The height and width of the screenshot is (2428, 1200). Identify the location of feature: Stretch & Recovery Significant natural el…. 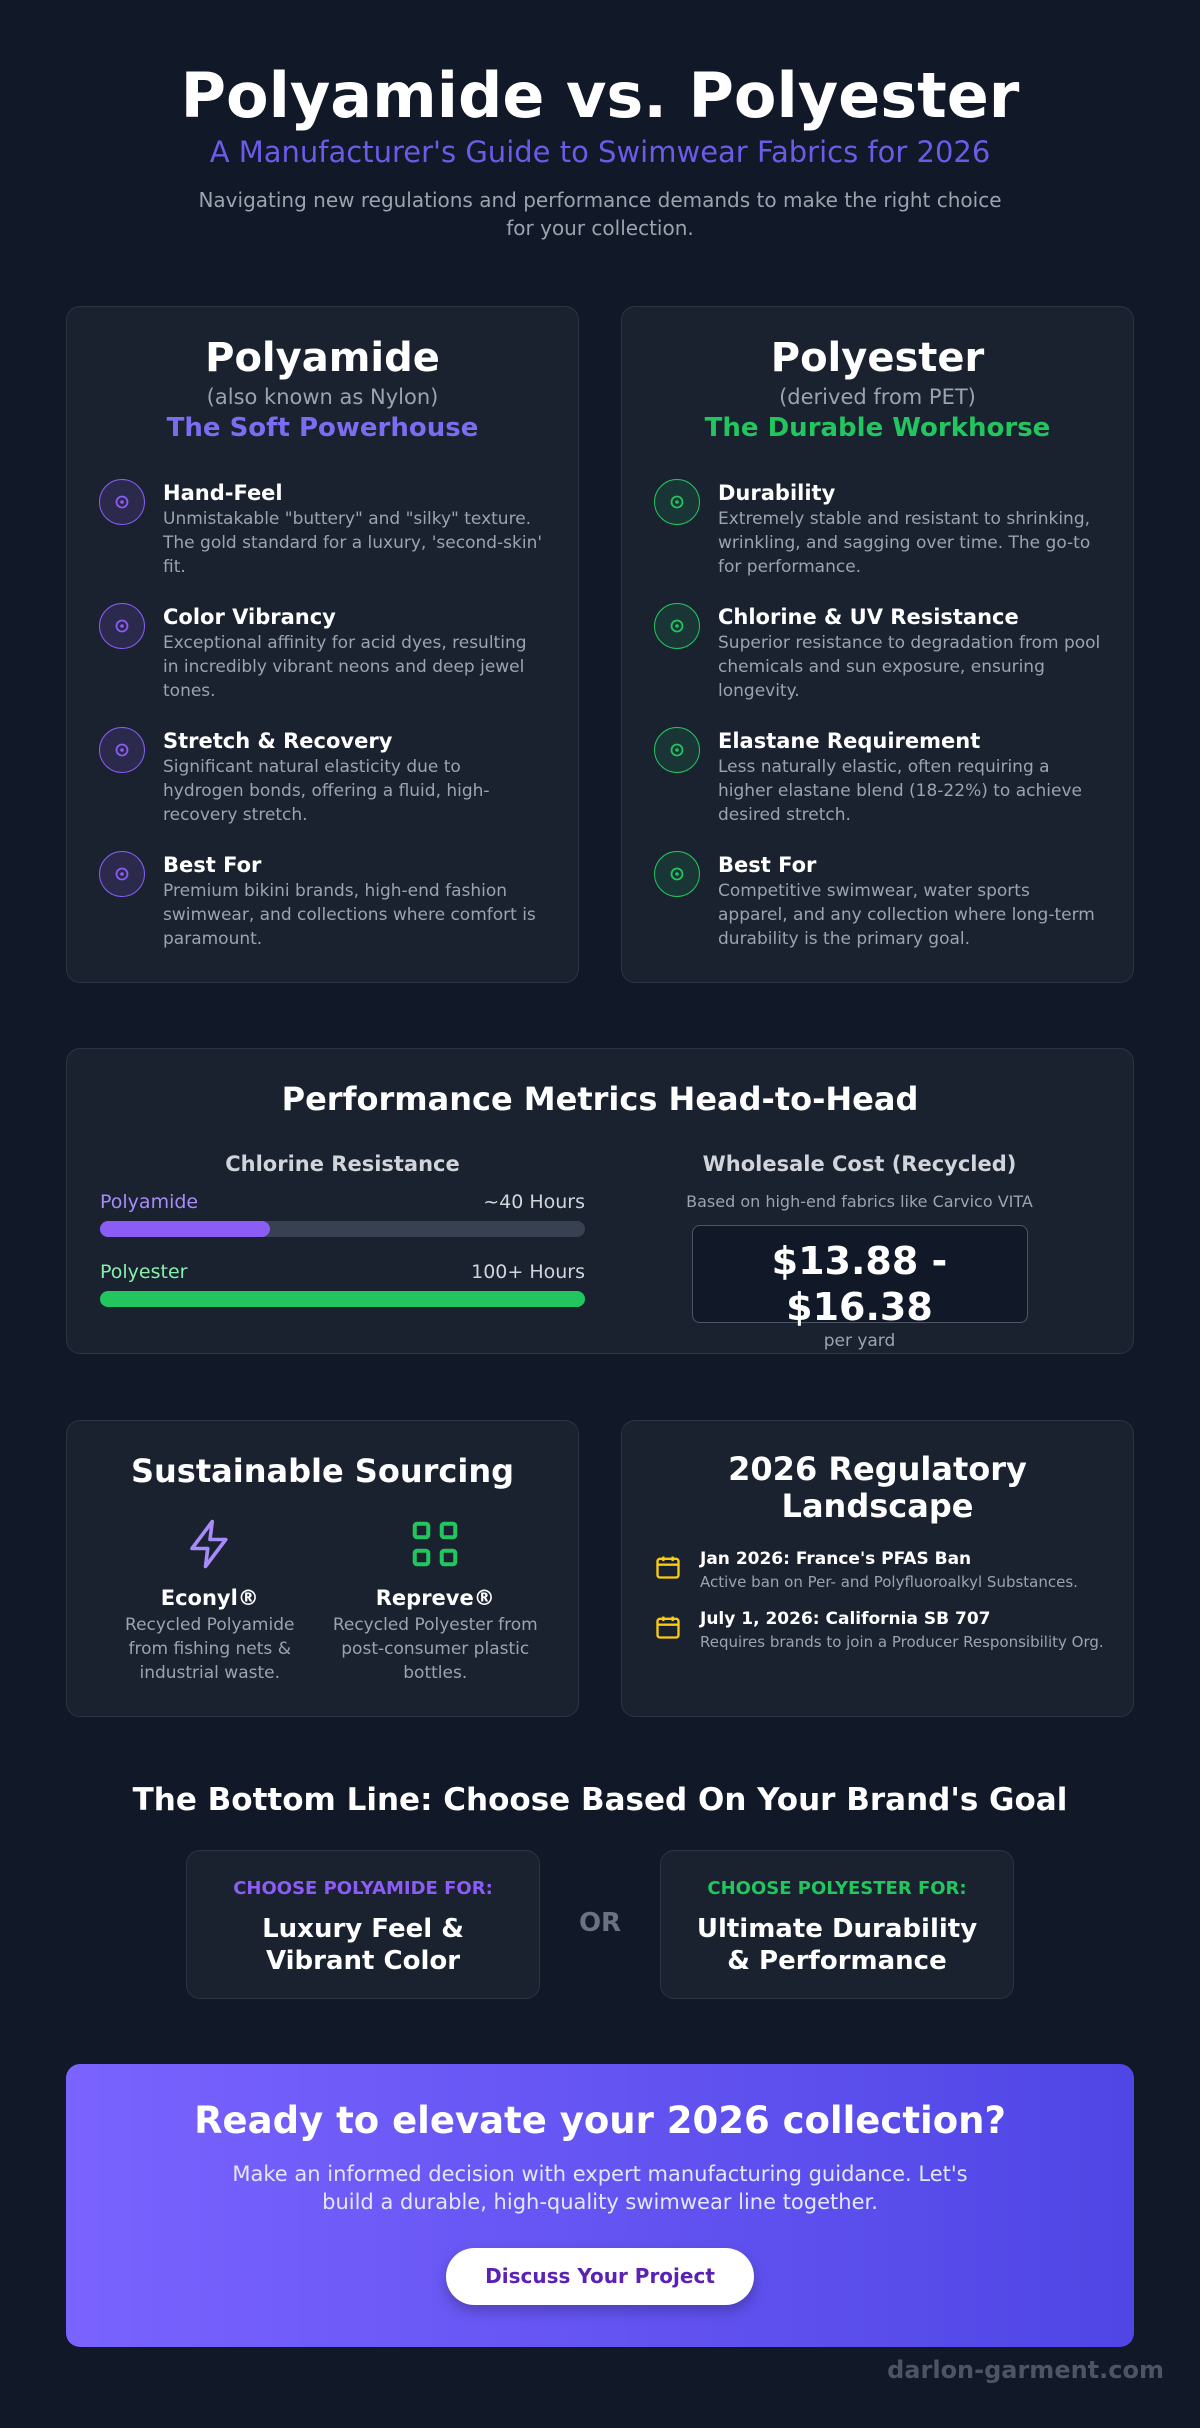
(322, 777).